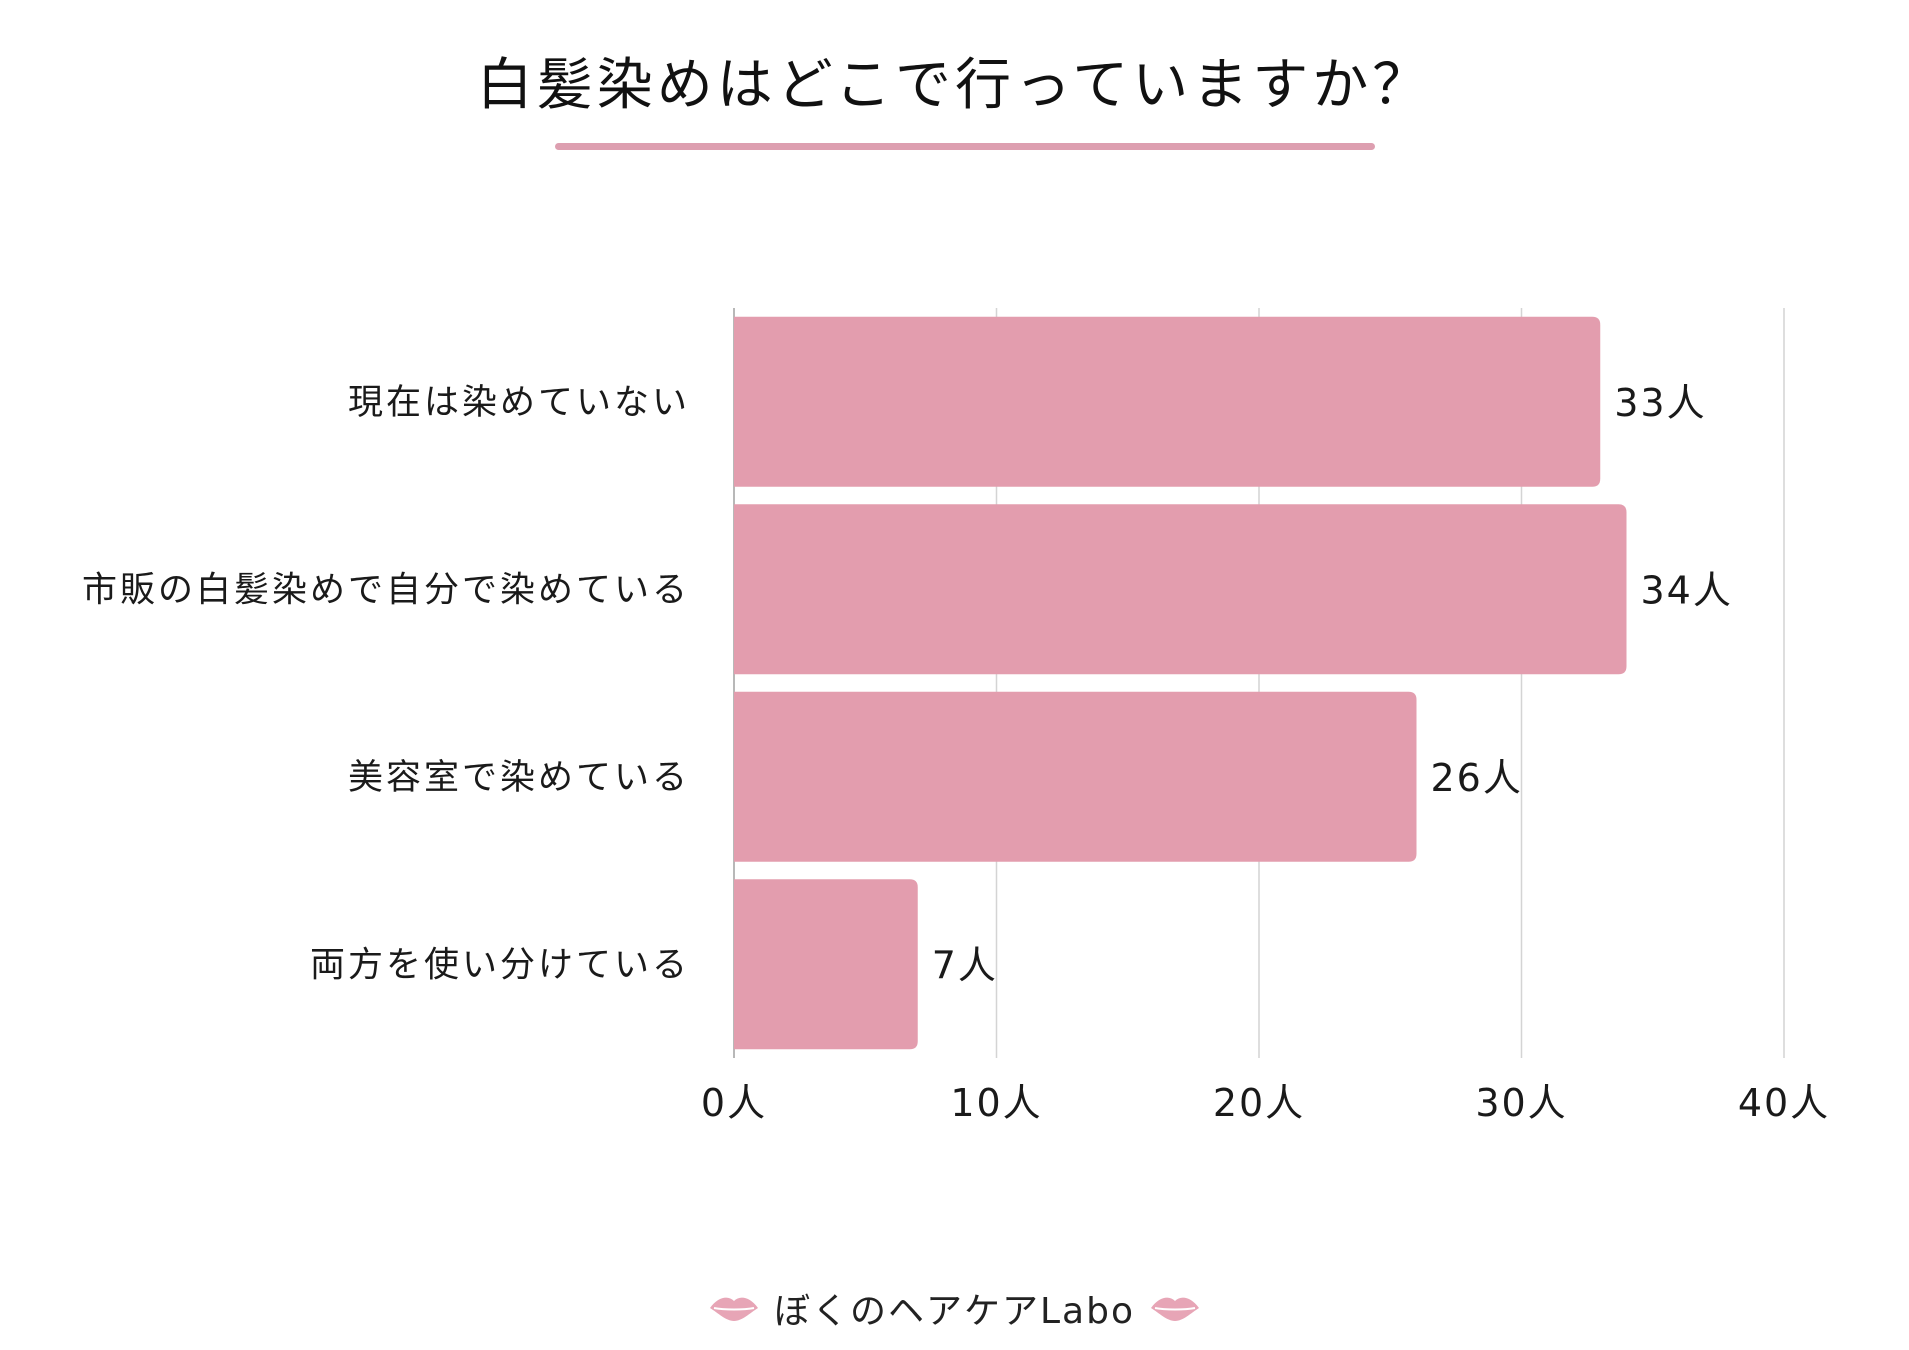  I want to click on category-label: 現在は染めていない, so click(519, 403).